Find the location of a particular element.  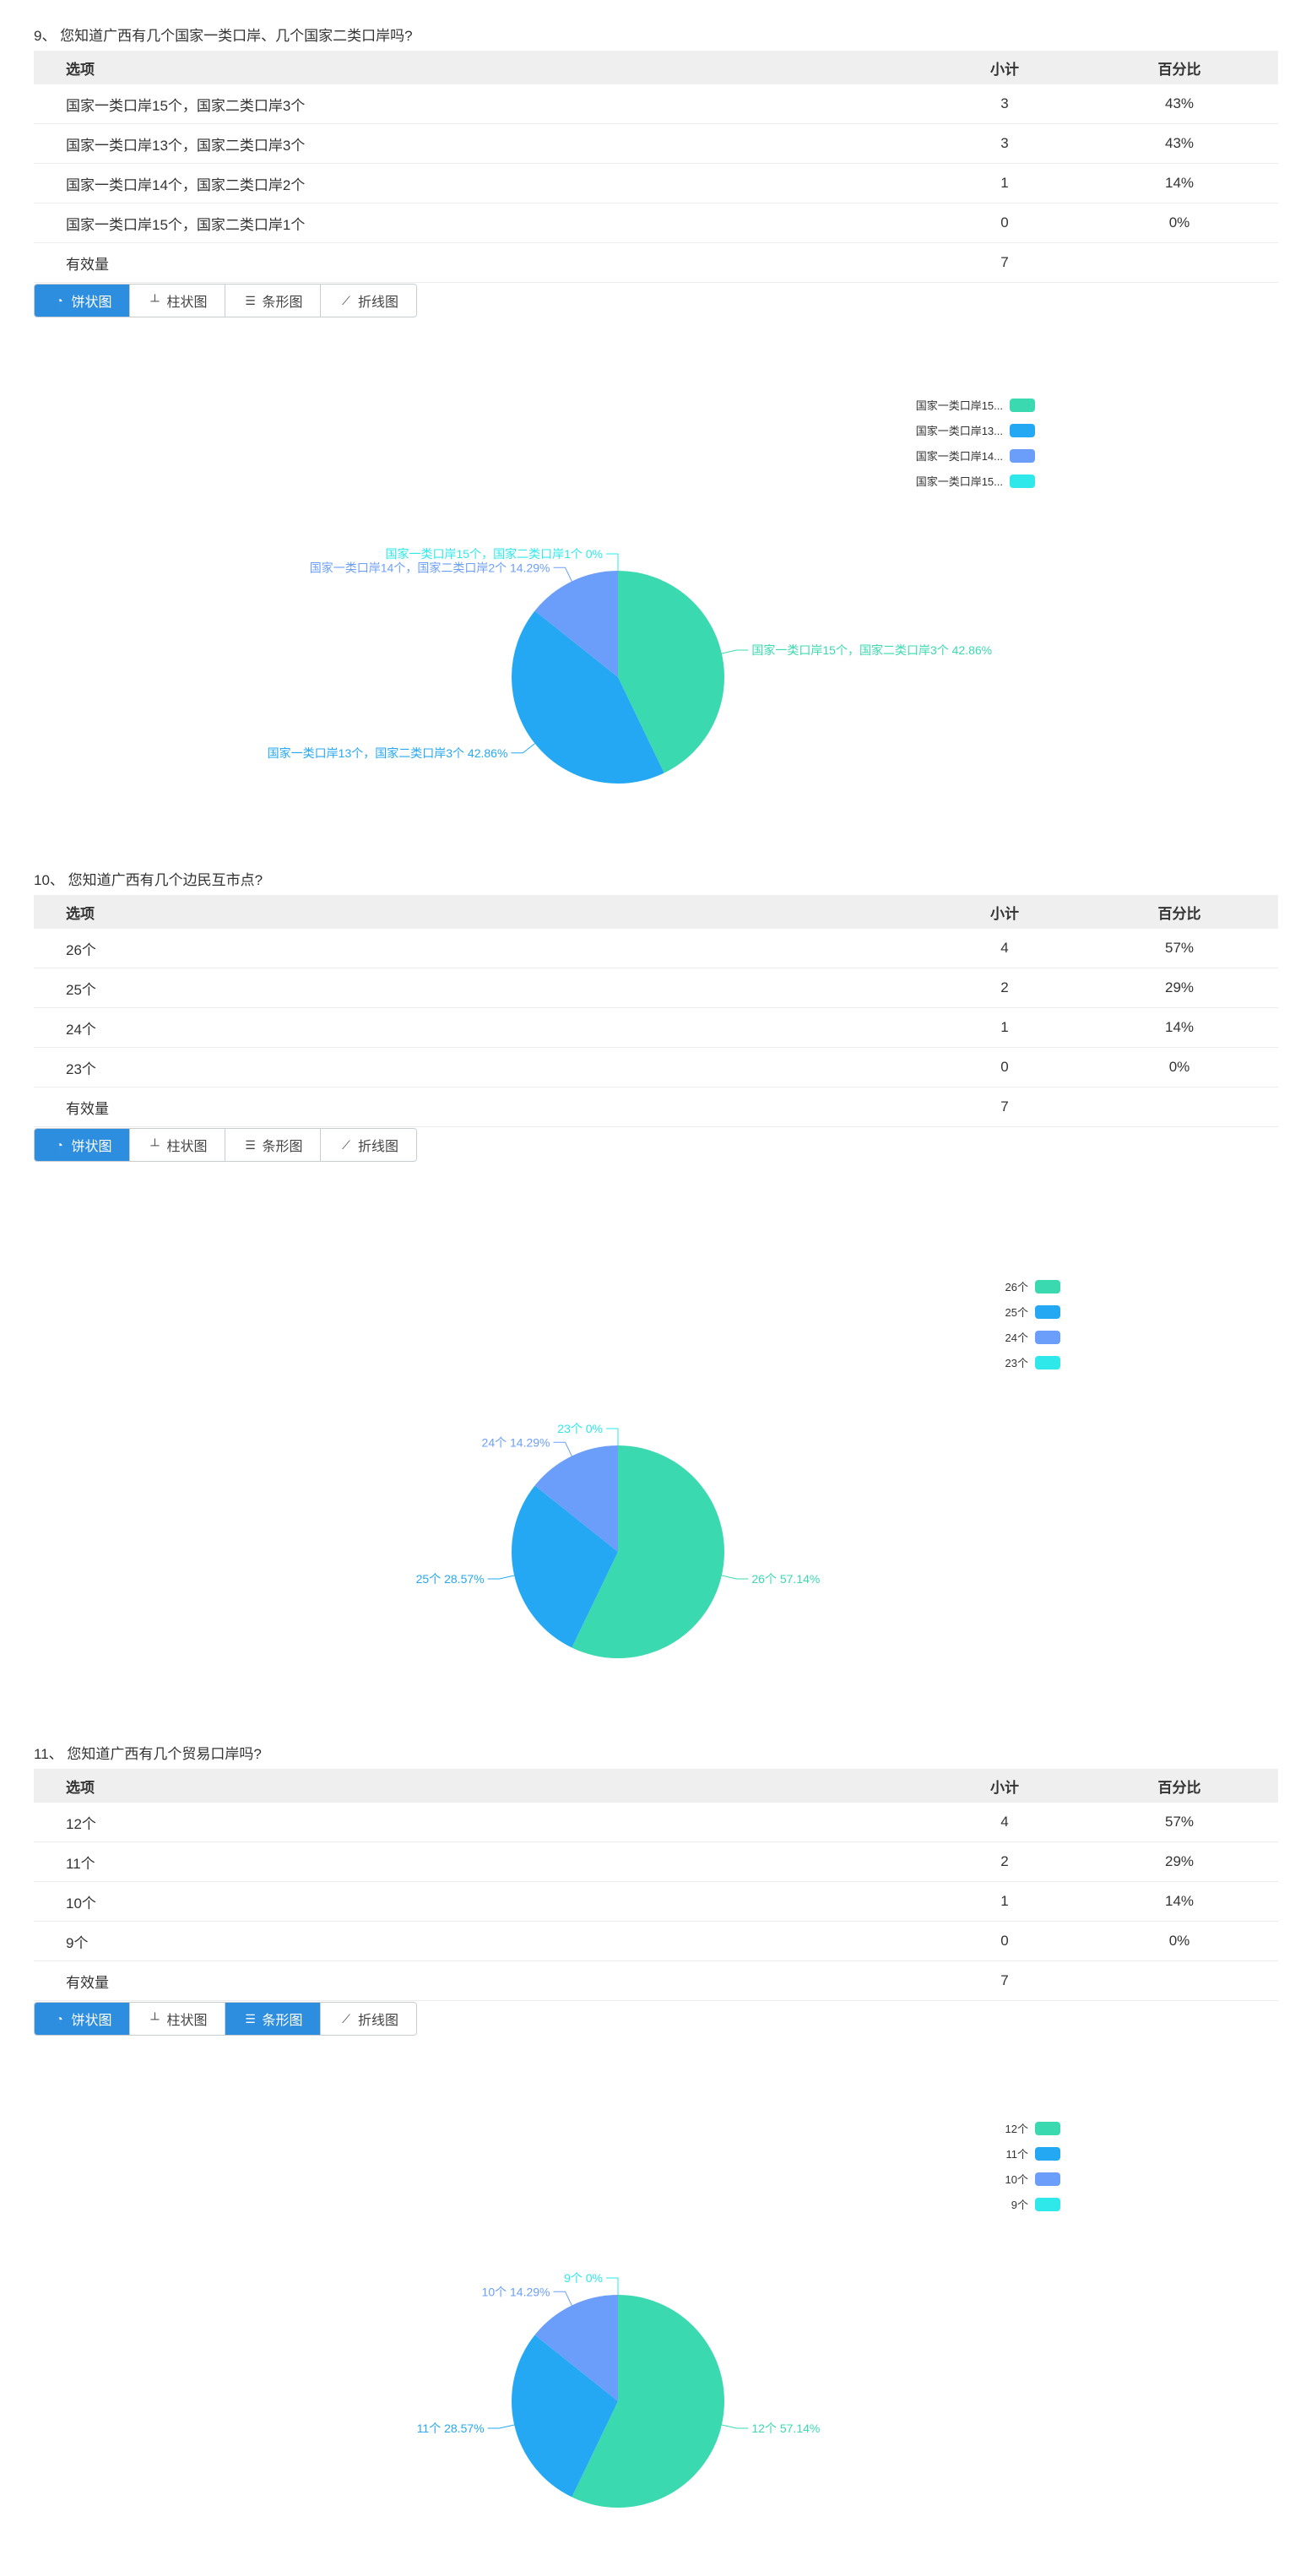

bar-chart-icon: ┴ is located at coordinates (155, 300).